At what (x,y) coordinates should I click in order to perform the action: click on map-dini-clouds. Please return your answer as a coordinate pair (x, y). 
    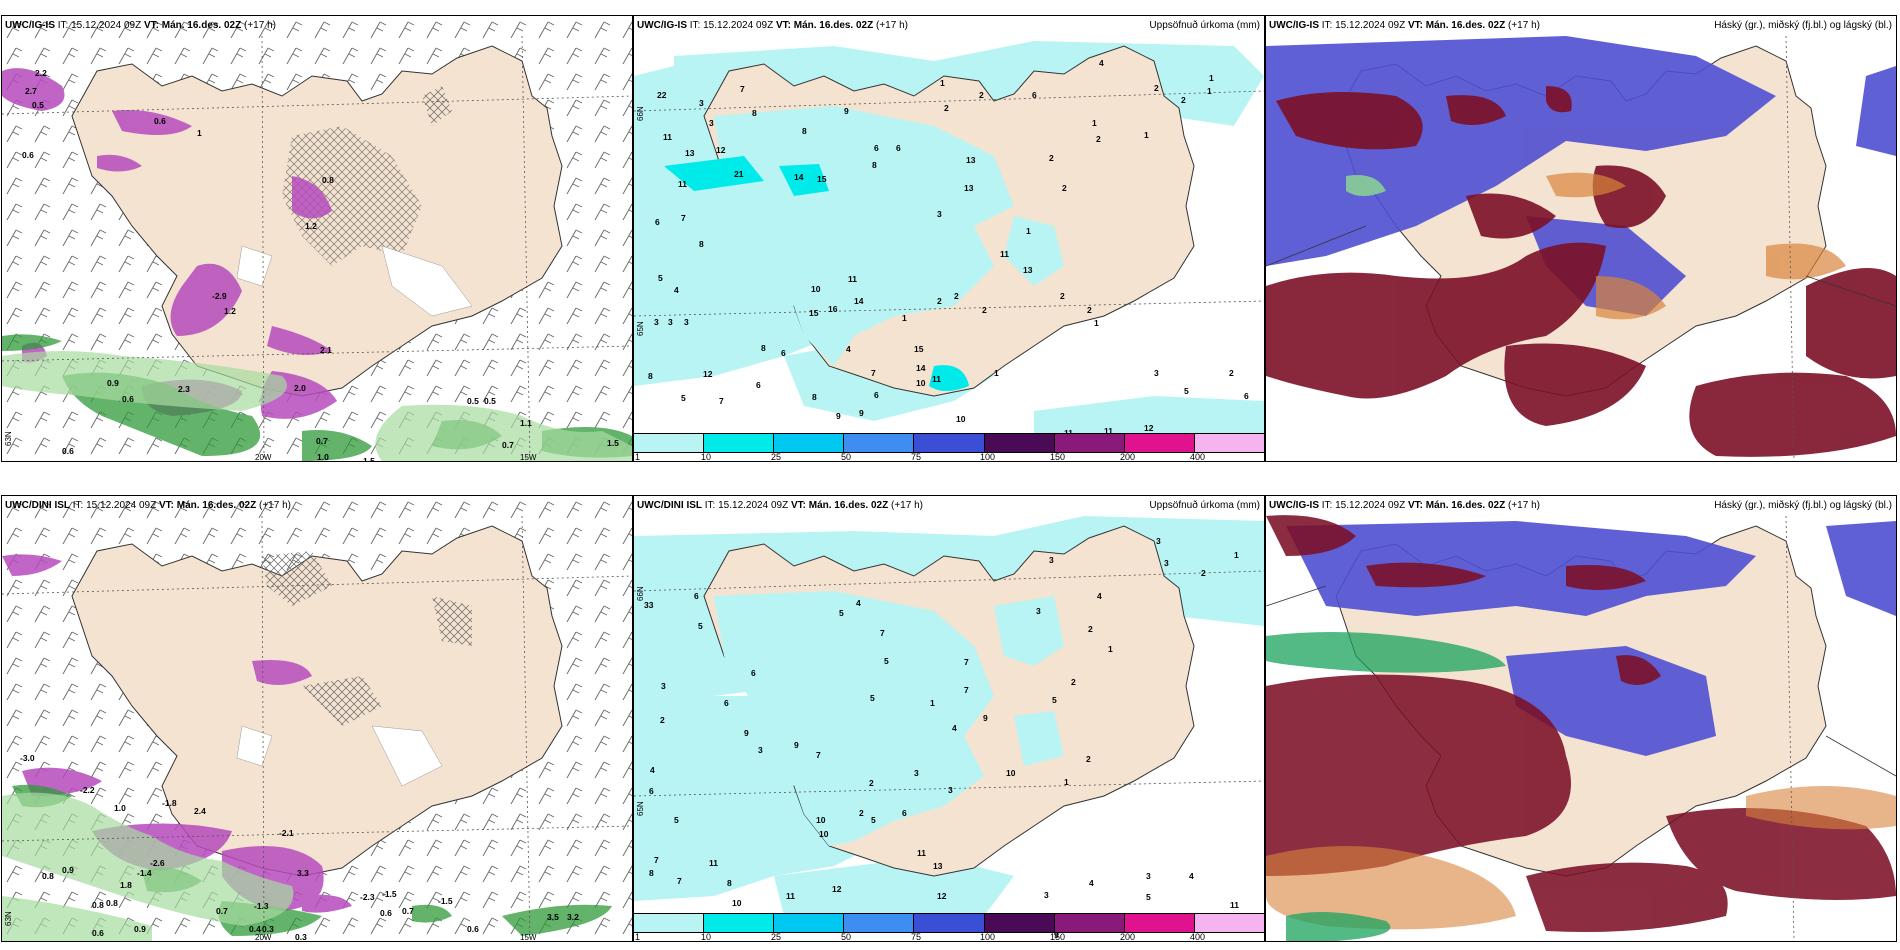
    Looking at the image, I should click on (1581, 728).